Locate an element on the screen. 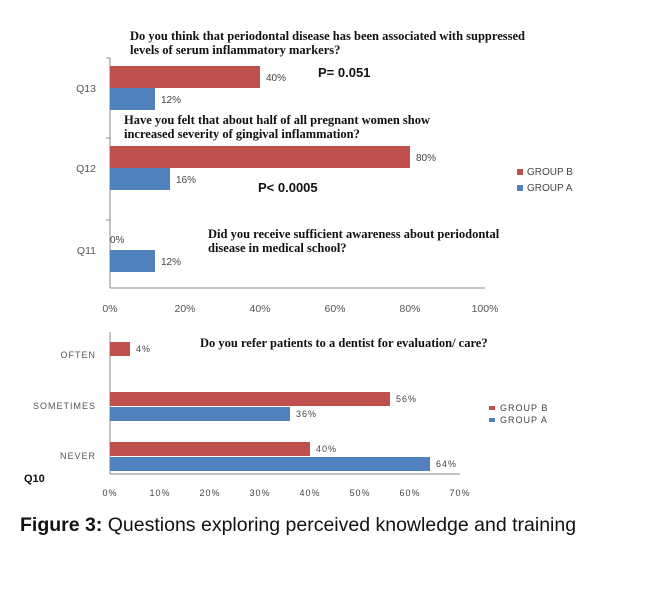  chart2-category-label: OFTEN is located at coordinates (79, 355).